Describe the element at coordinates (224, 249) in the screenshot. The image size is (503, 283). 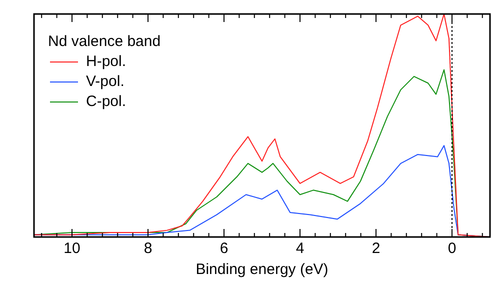
I see `x-tick-label: 6` at that location.